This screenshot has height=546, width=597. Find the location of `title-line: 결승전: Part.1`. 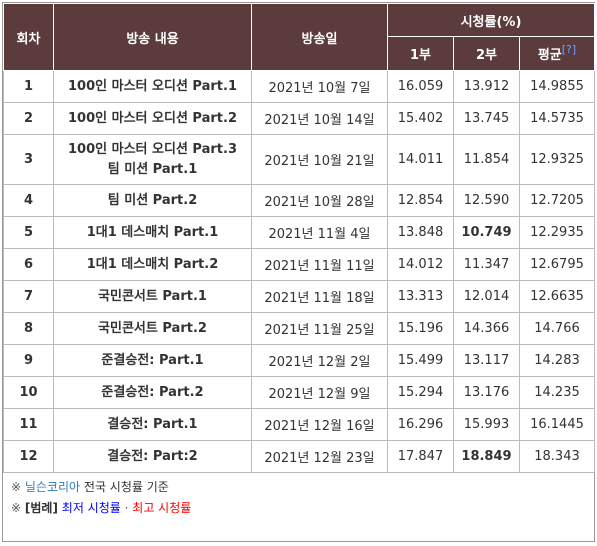

title-line: 결승전: Part.1 is located at coordinates (152, 424).